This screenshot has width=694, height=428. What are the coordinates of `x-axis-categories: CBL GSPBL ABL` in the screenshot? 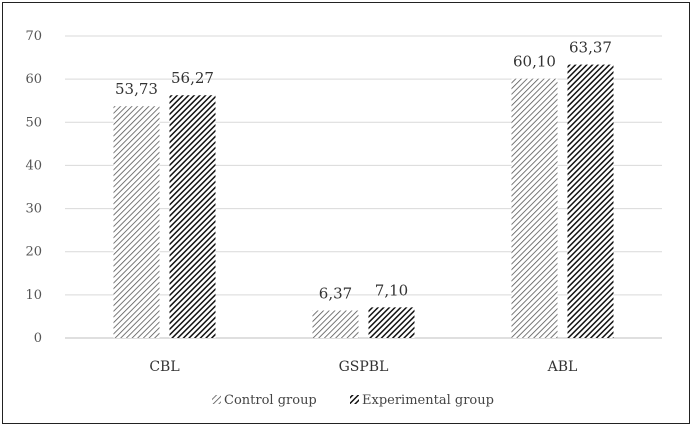 It's located at (363, 367).